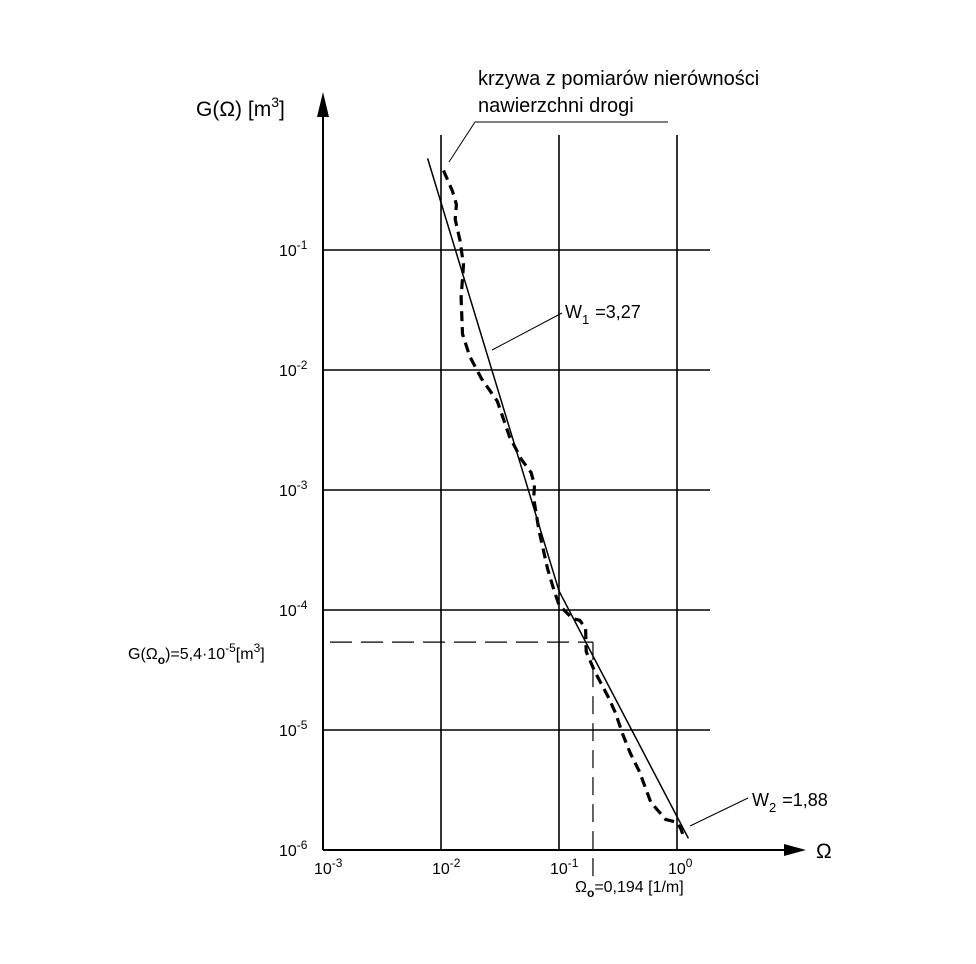 Image resolution: width=976 pixels, height=964 pixels. I want to click on x-axis-label: Ω, so click(824, 851).